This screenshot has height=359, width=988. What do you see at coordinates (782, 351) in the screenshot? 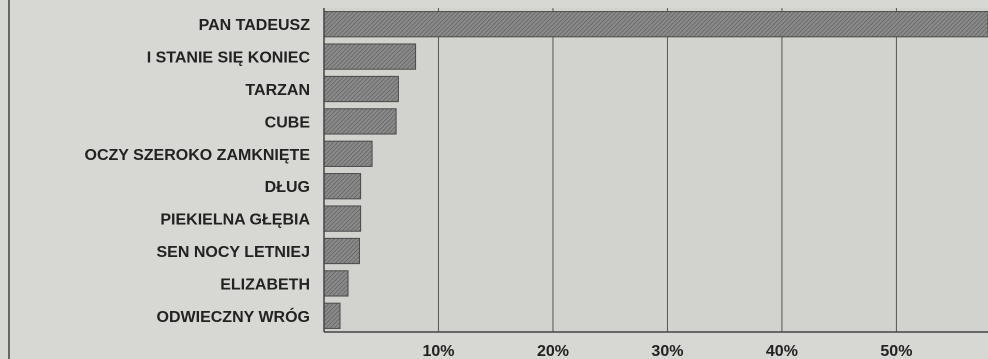
I see `tick-label-40: 40%` at bounding box center [782, 351].